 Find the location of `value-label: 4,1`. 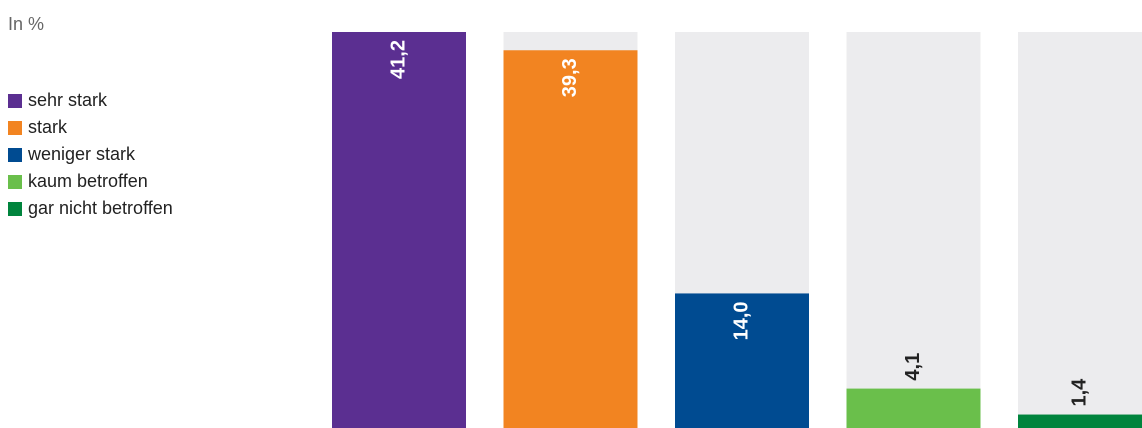

value-label: 4,1 is located at coordinates (913, 367).